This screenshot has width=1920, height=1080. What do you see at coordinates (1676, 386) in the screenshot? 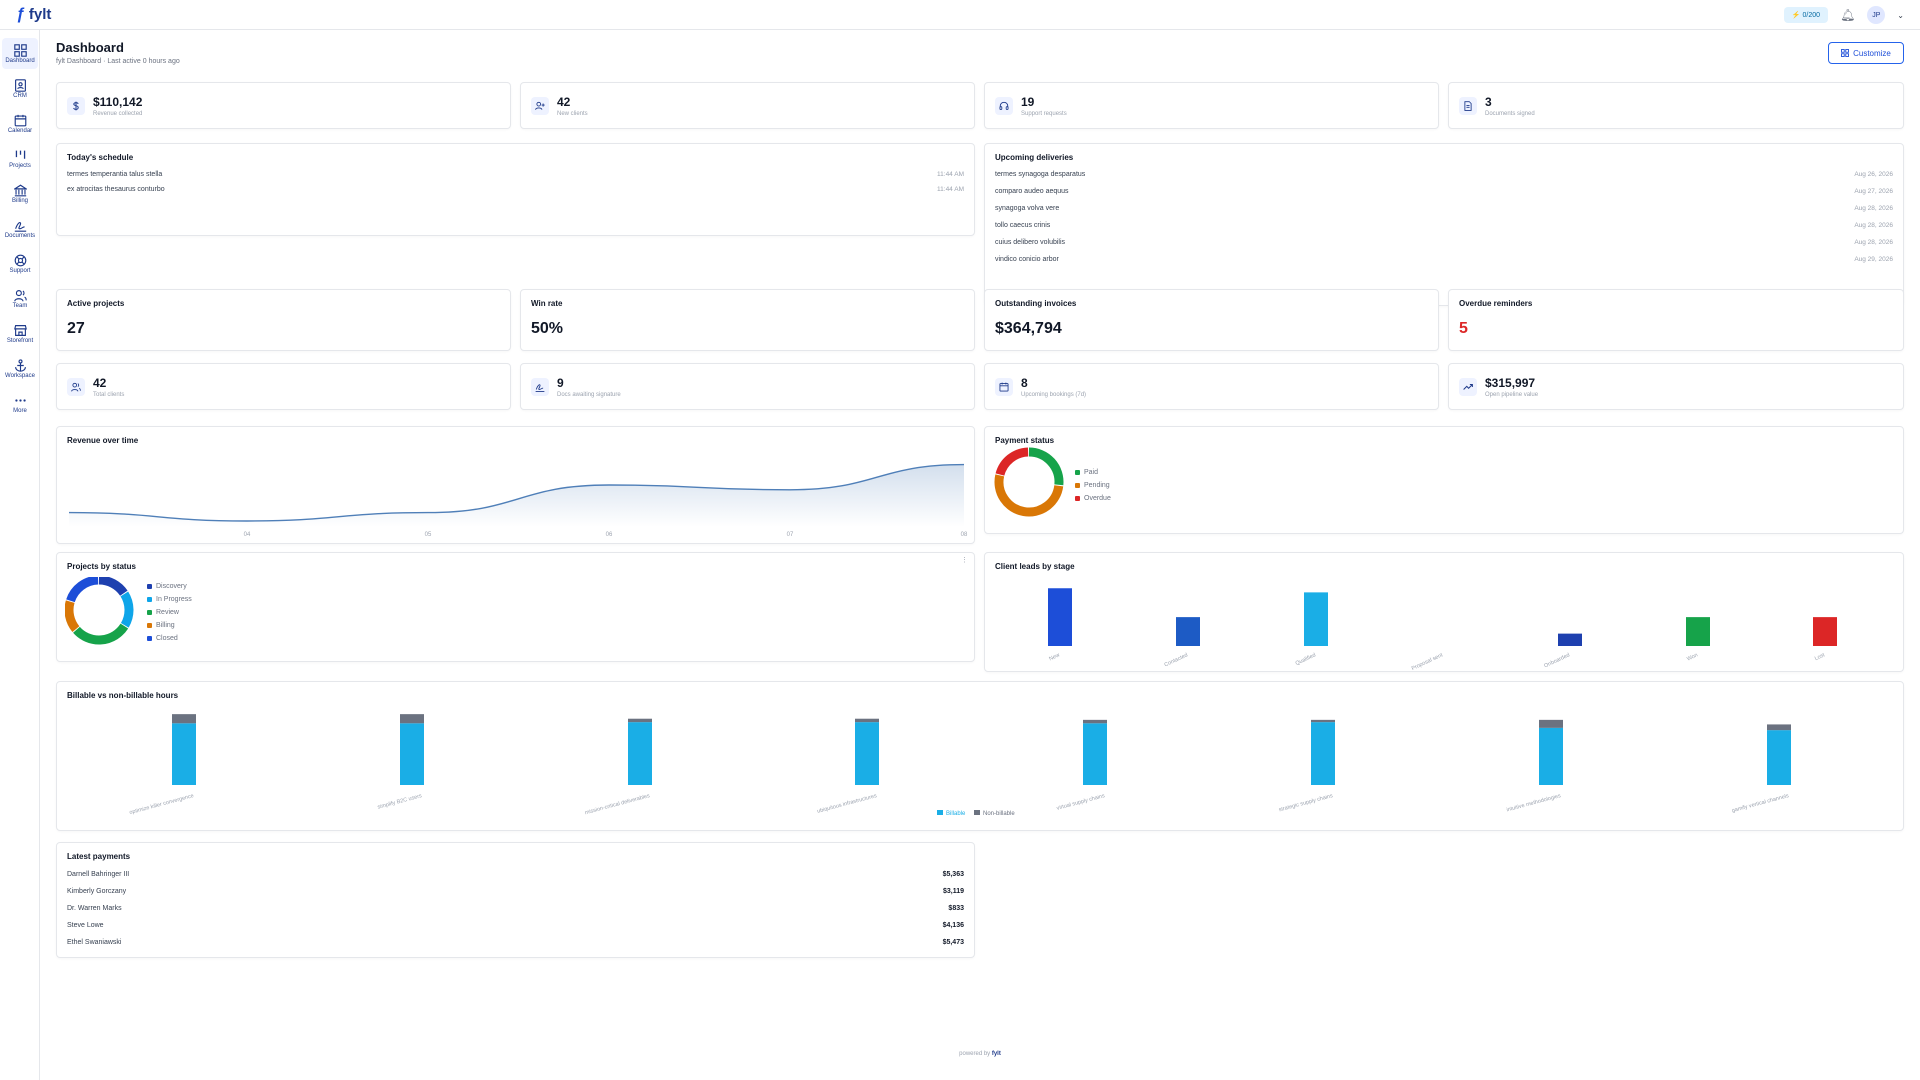
I see `stat-card-pipeline: $315,997 Open pipeline value` at bounding box center [1676, 386].